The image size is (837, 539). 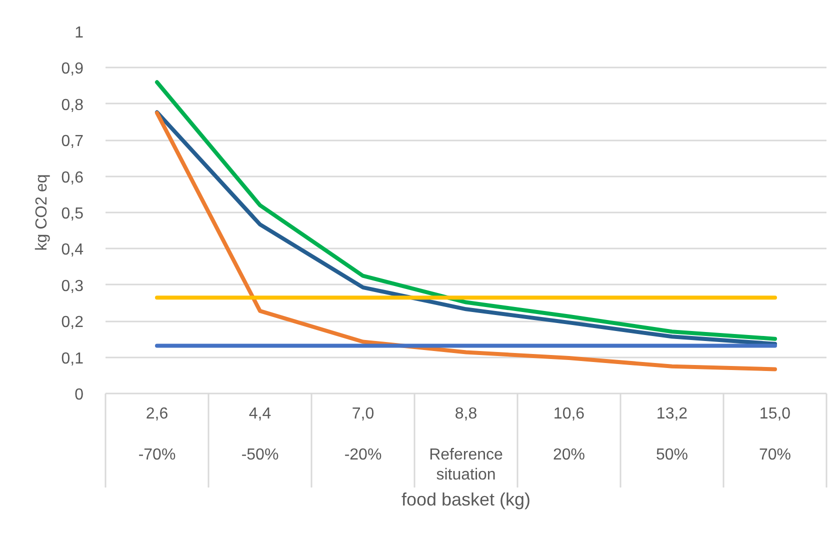 What do you see at coordinates (79, 395) in the screenshot?
I see `y-tick-label: 0` at bounding box center [79, 395].